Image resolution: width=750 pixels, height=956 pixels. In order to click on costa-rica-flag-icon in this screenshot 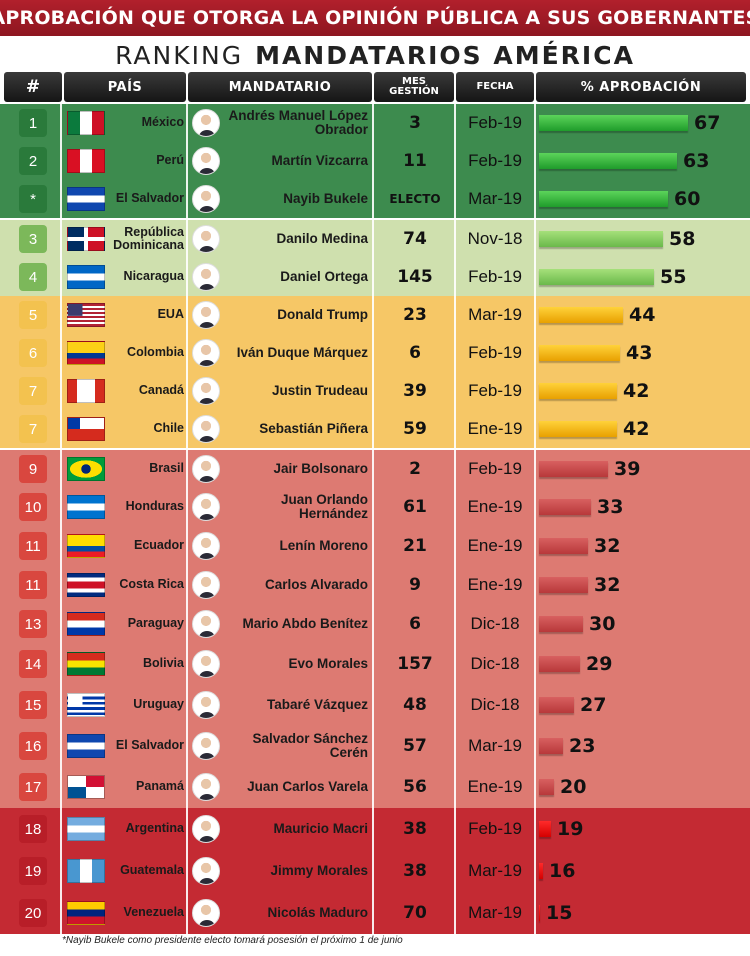, I will do `click(86, 585)`.